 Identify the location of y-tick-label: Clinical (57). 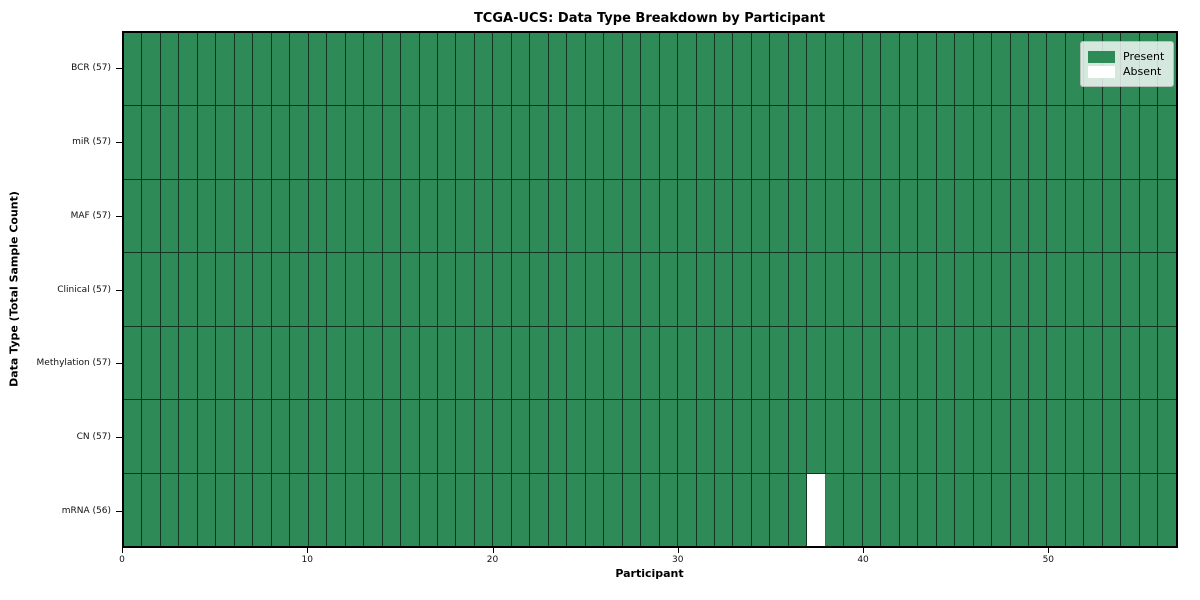
(84, 289).